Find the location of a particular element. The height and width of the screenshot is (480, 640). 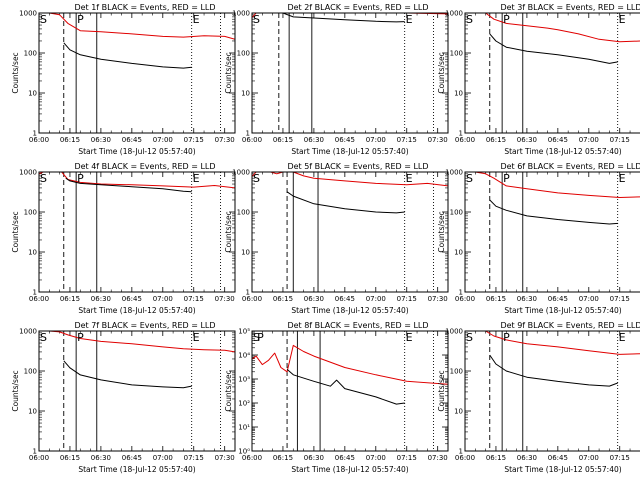

y-tick-label: 10³ is located at coordinates (244, 380).